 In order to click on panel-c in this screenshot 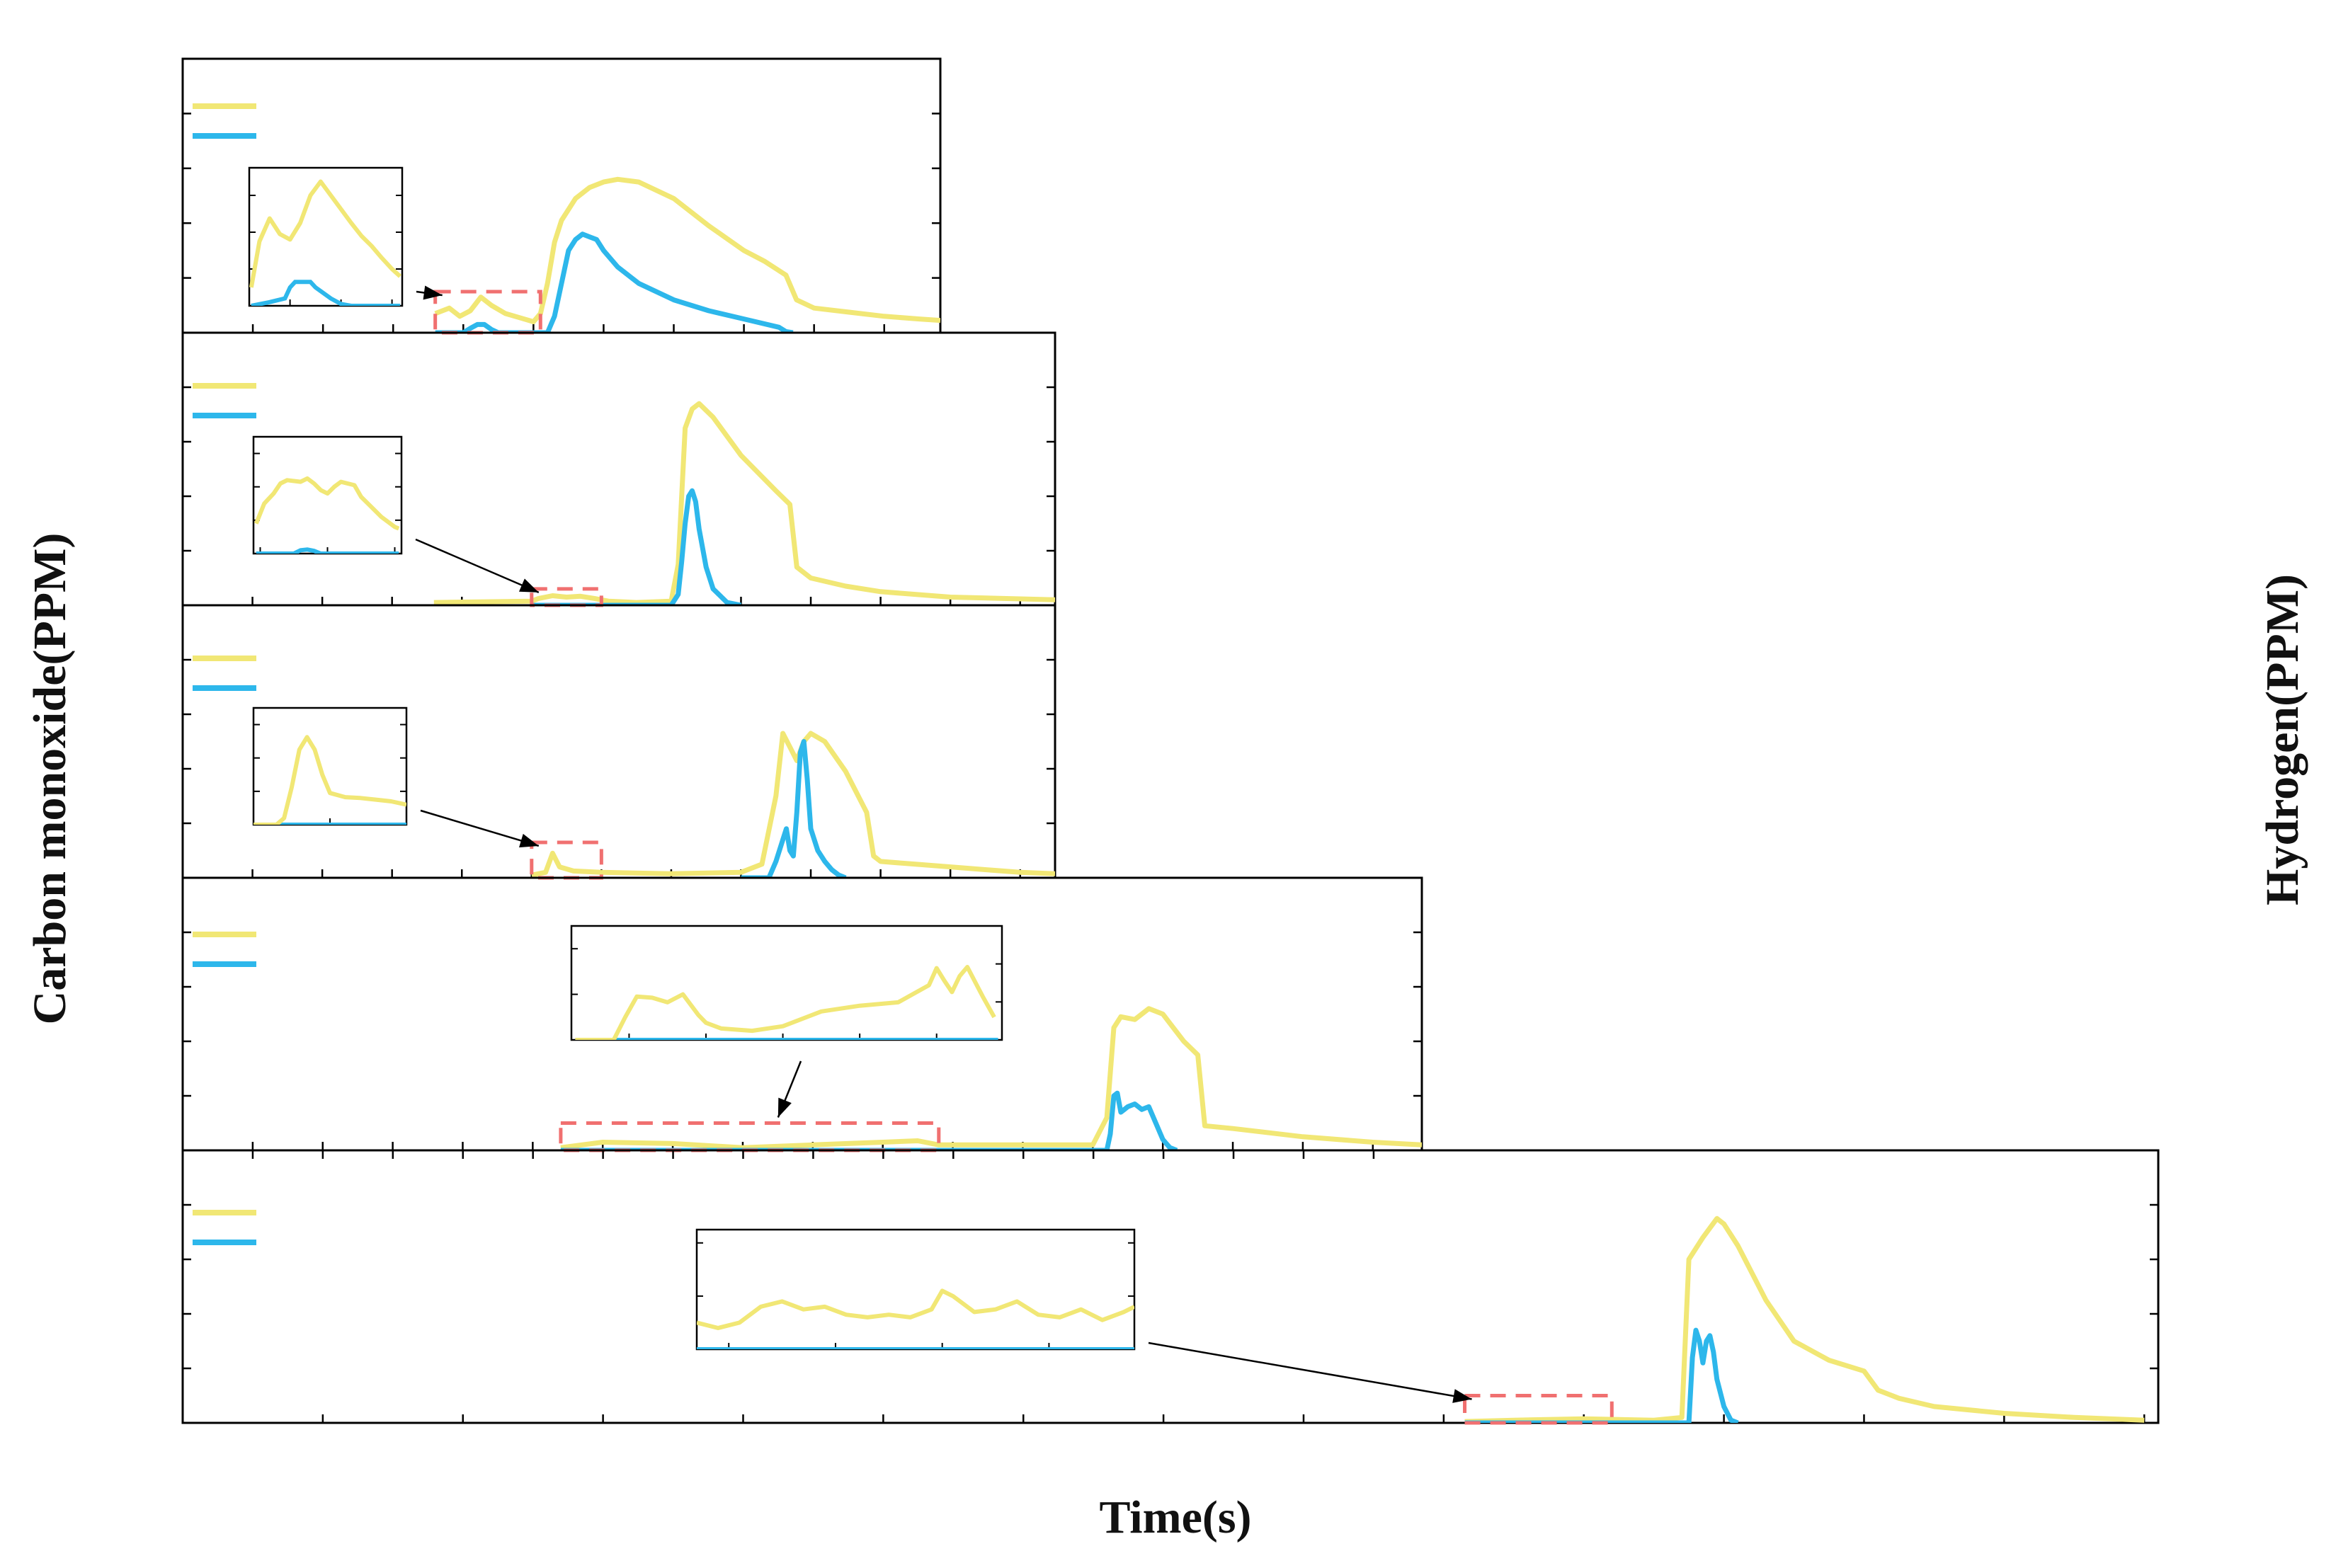, I will do `click(619, 742)`.